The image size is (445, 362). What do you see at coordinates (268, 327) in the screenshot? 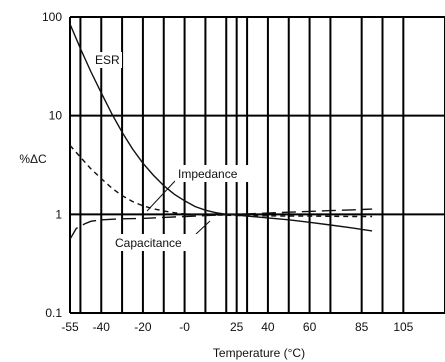
I see `x-tick-label: 40` at bounding box center [268, 327].